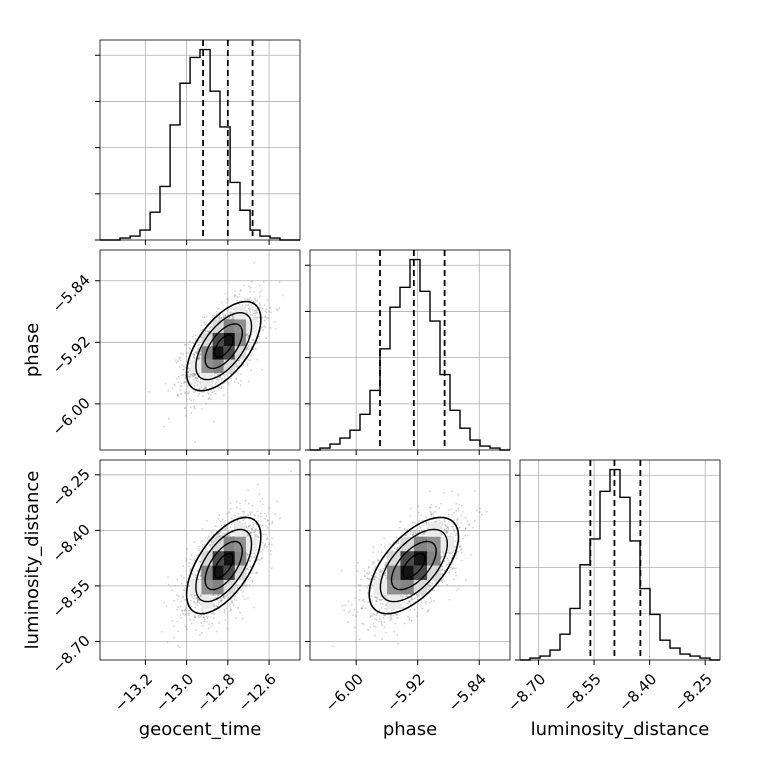  I want to click on density-cell, so click(229, 558).